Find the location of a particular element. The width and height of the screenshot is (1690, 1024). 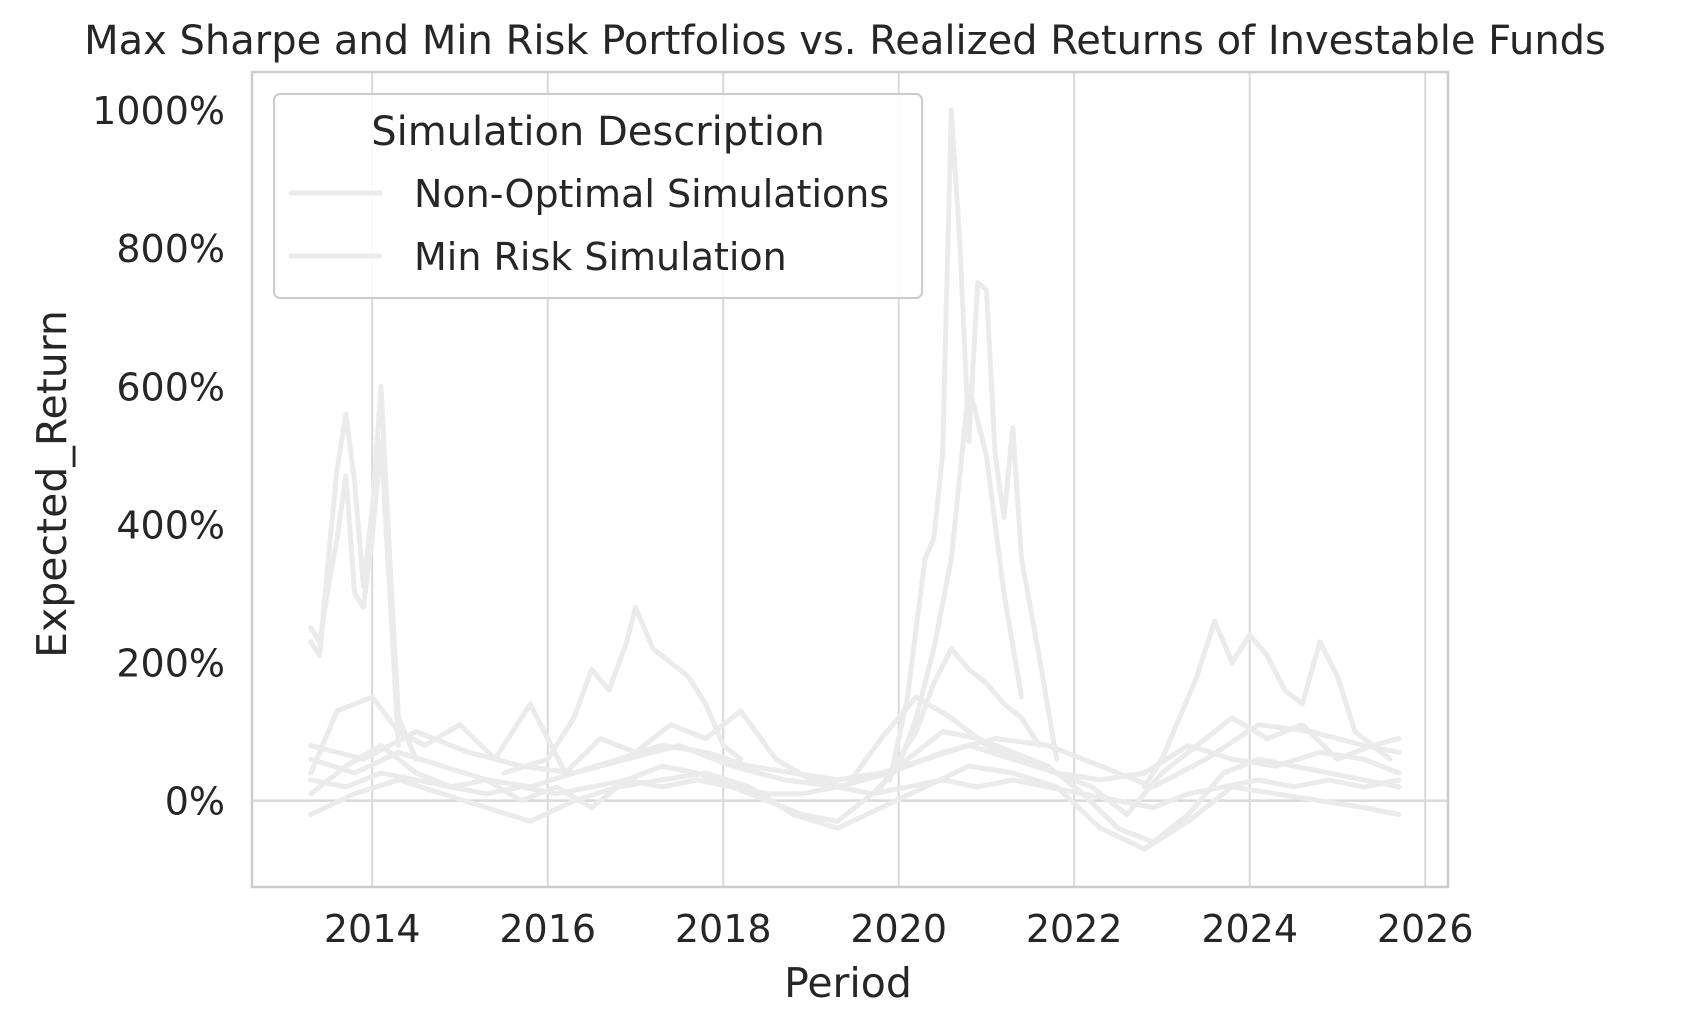

y-tick-label-600: 600% is located at coordinates (170, 387).